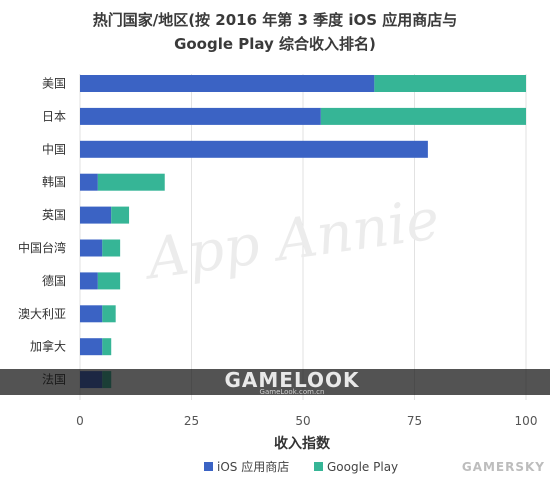 Image resolution: width=550 pixels, height=478 pixels. What do you see at coordinates (503, 467) in the screenshot?
I see `gamersky-watermark: GAMERSKY` at bounding box center [503, 467].